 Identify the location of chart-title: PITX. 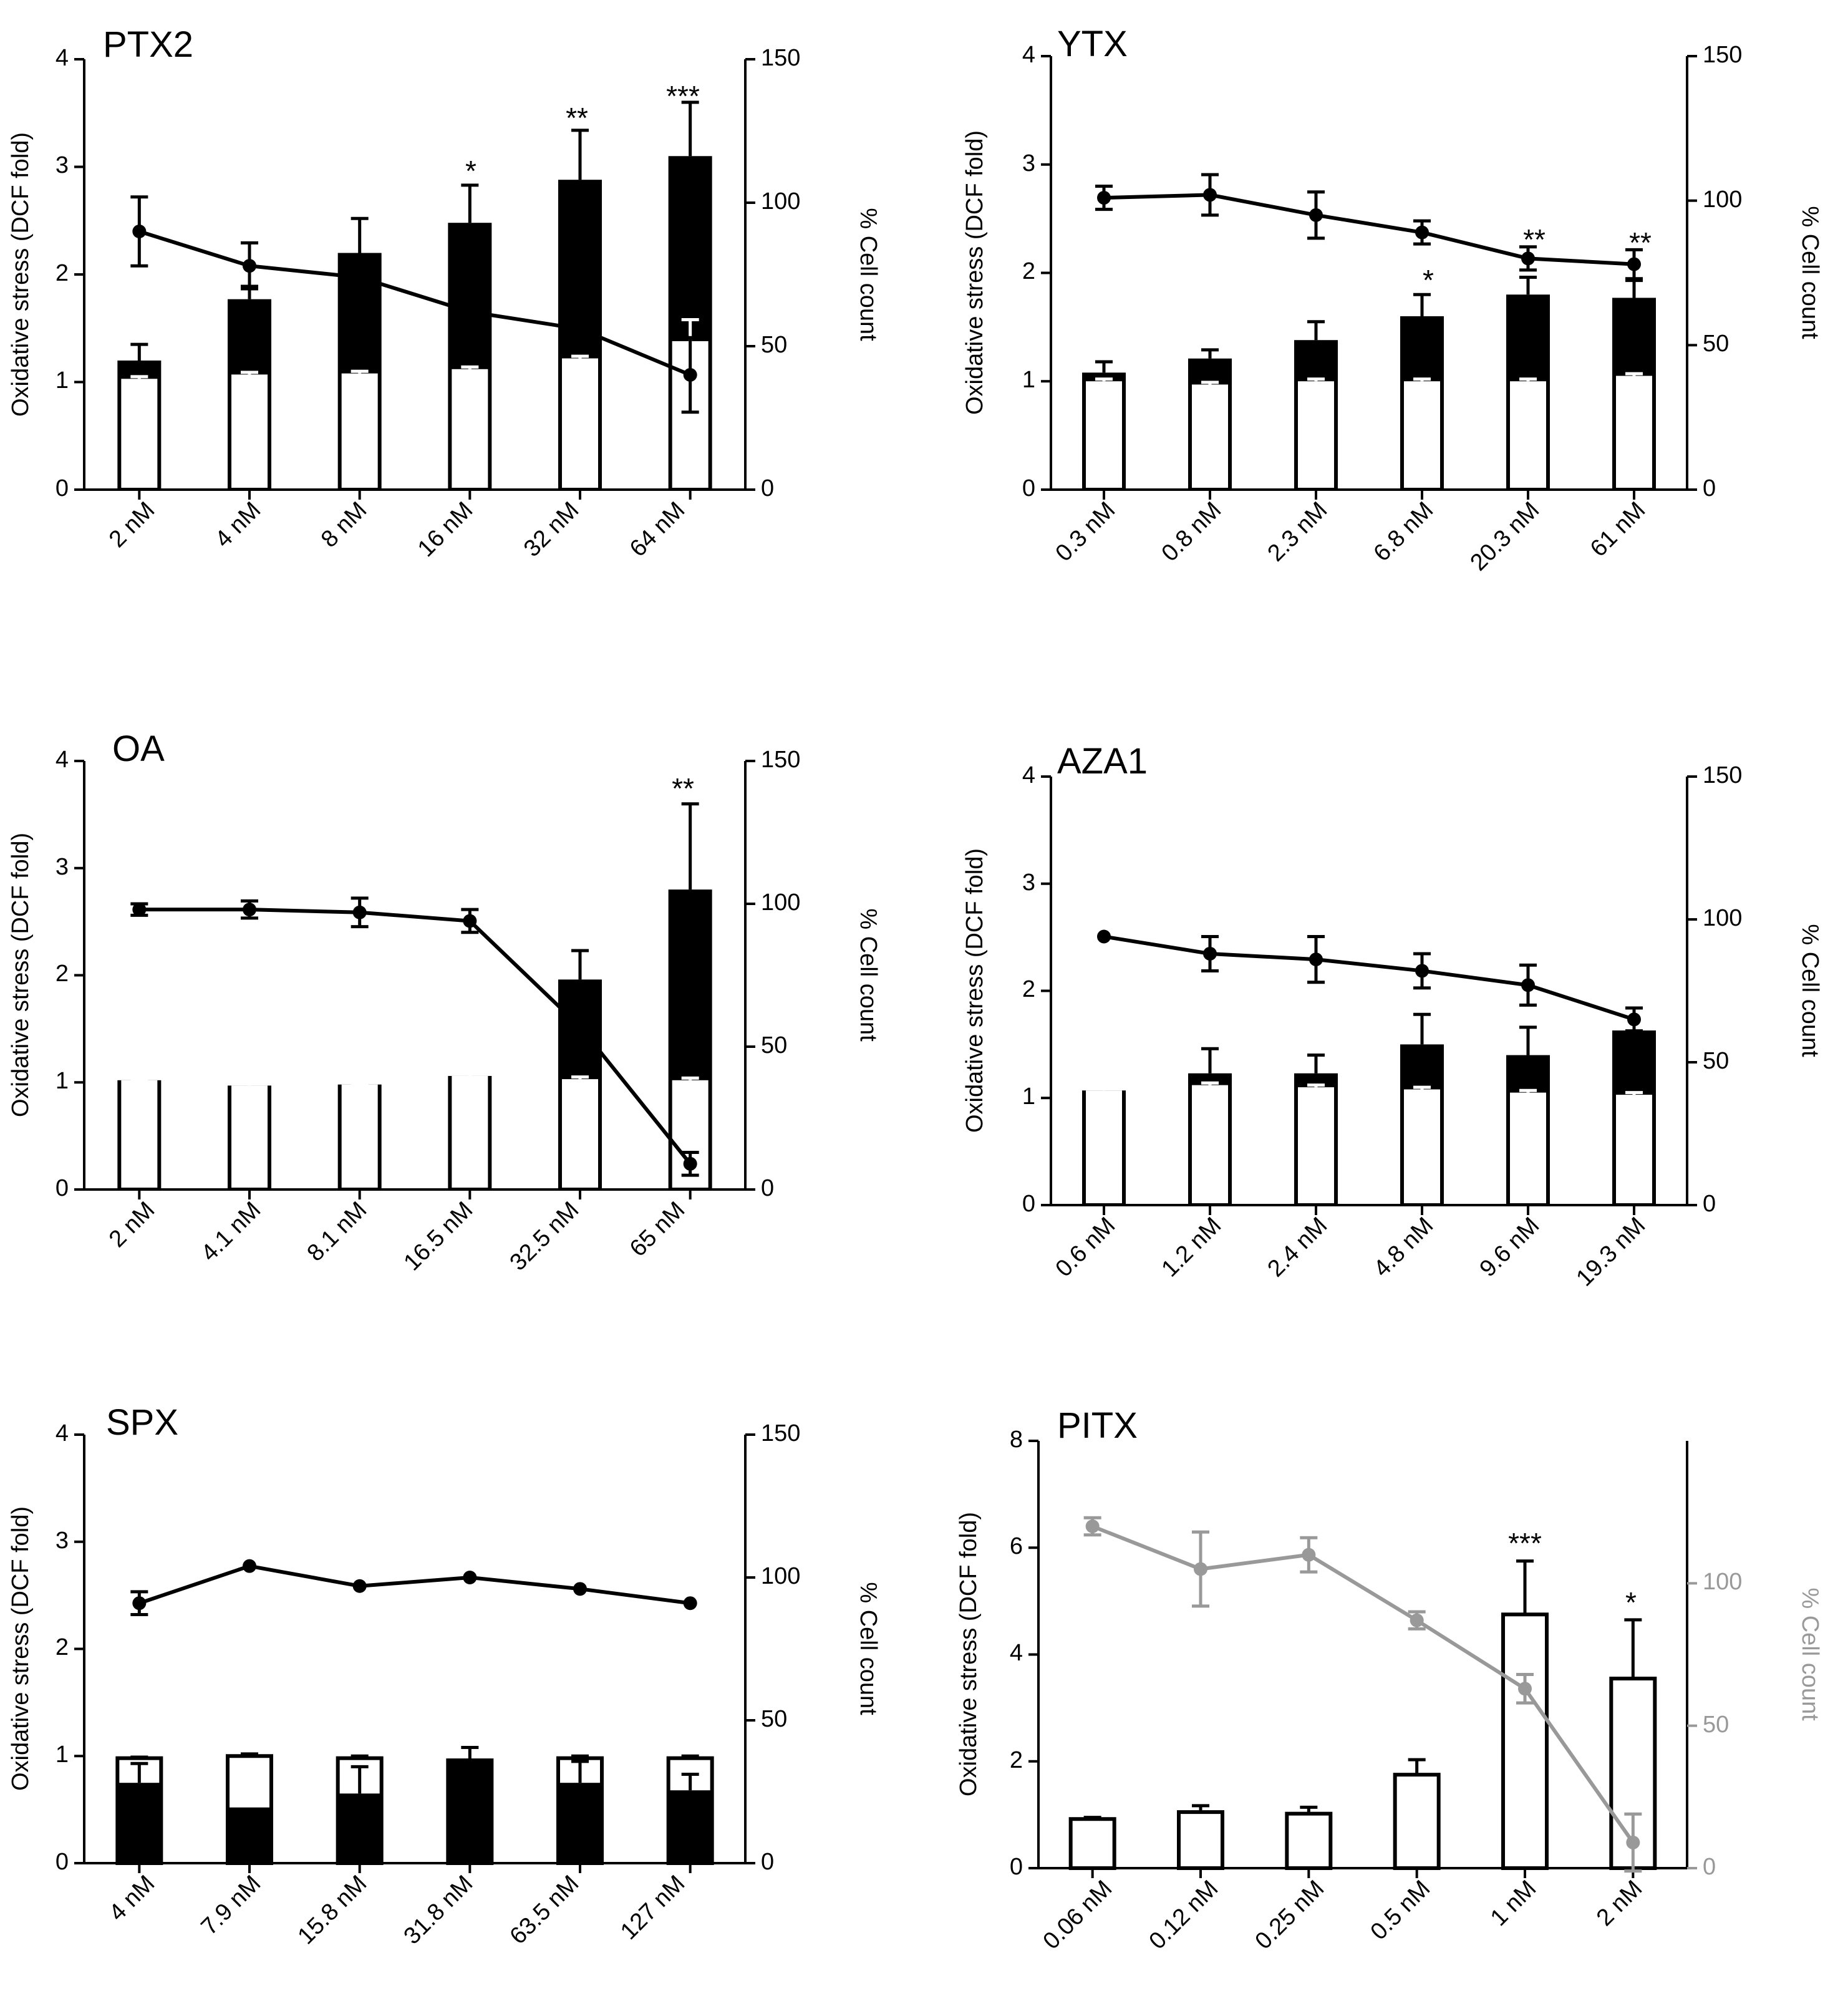
(1097, 1425).